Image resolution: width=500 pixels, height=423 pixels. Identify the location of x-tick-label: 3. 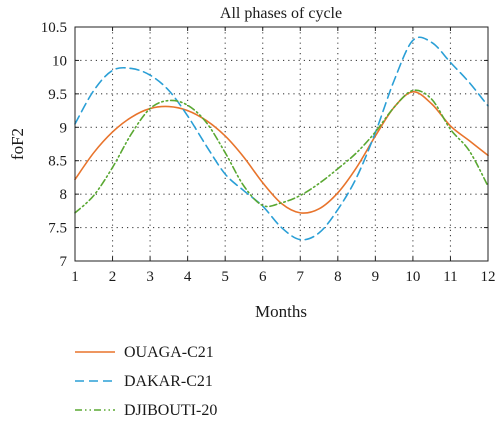
(150, 277).